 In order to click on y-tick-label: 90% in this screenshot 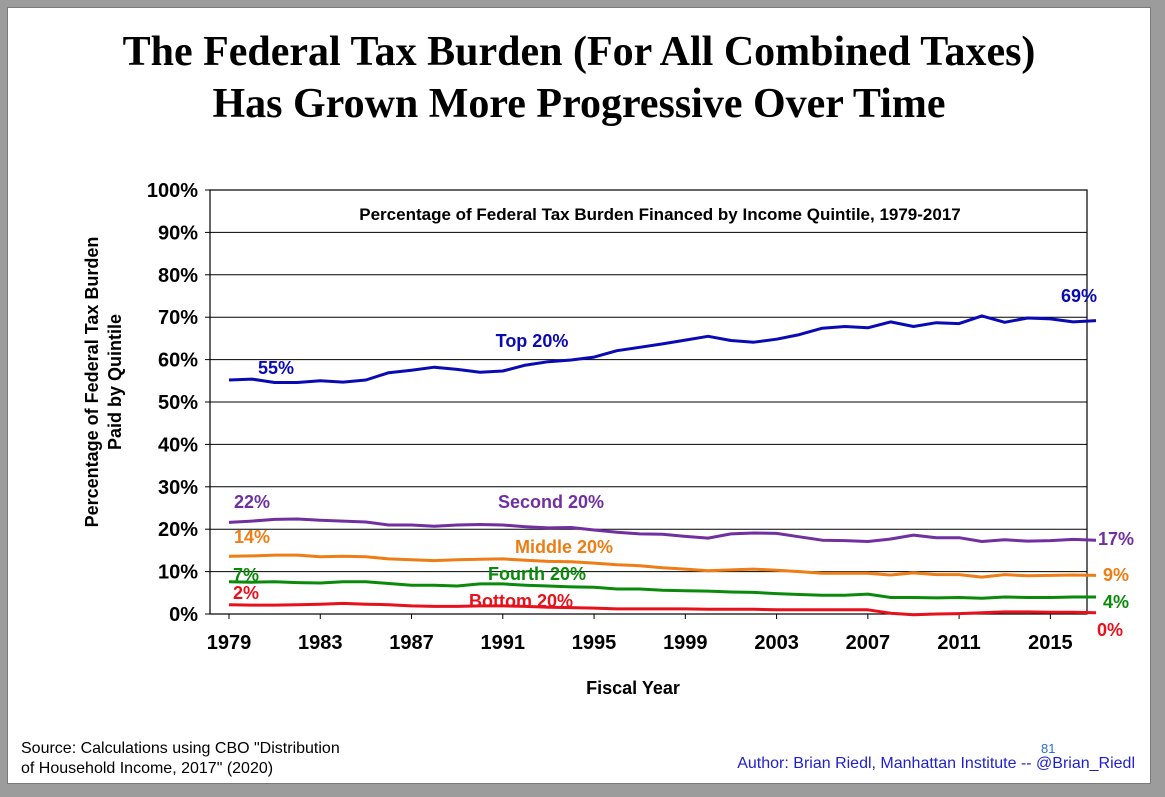, I will do `click(178, 233)`.